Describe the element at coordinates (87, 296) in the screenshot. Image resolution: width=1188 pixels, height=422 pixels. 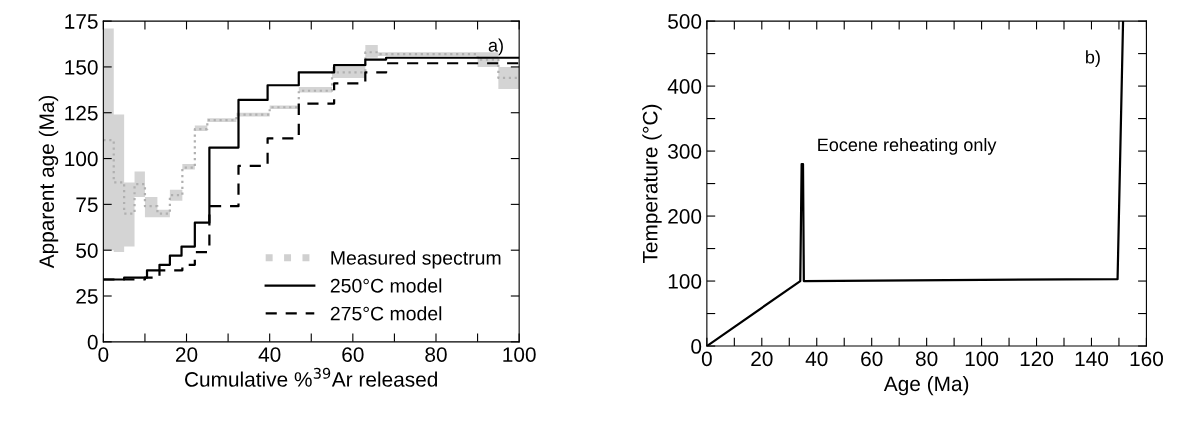
I see `y-tick-label: 25` at that location.